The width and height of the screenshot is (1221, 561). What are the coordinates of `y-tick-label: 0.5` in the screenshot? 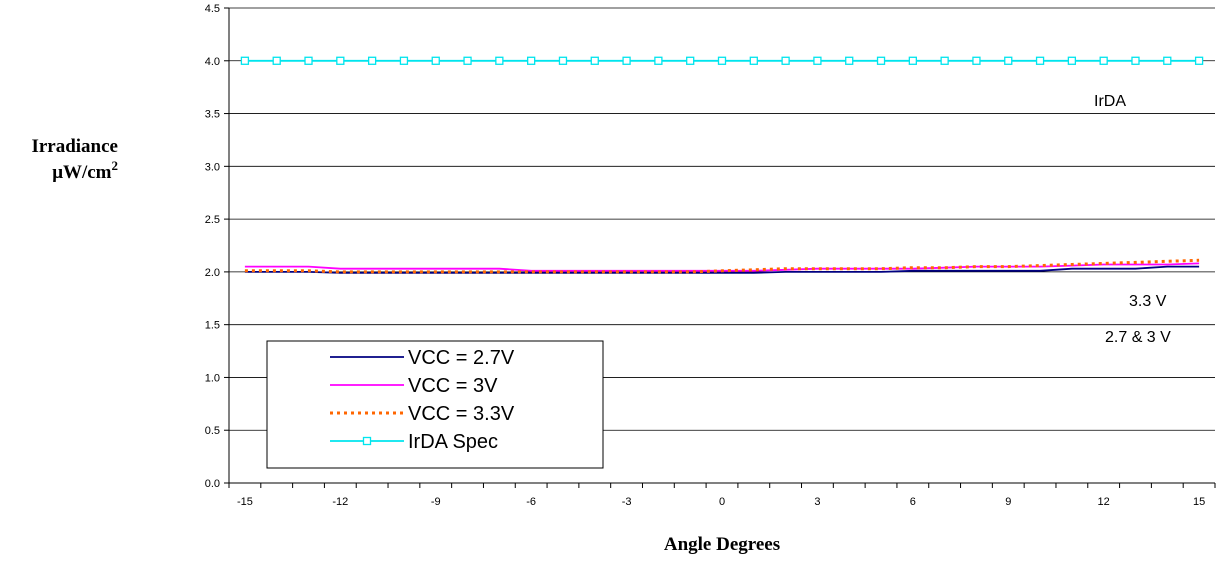 It's located at (212, 431).